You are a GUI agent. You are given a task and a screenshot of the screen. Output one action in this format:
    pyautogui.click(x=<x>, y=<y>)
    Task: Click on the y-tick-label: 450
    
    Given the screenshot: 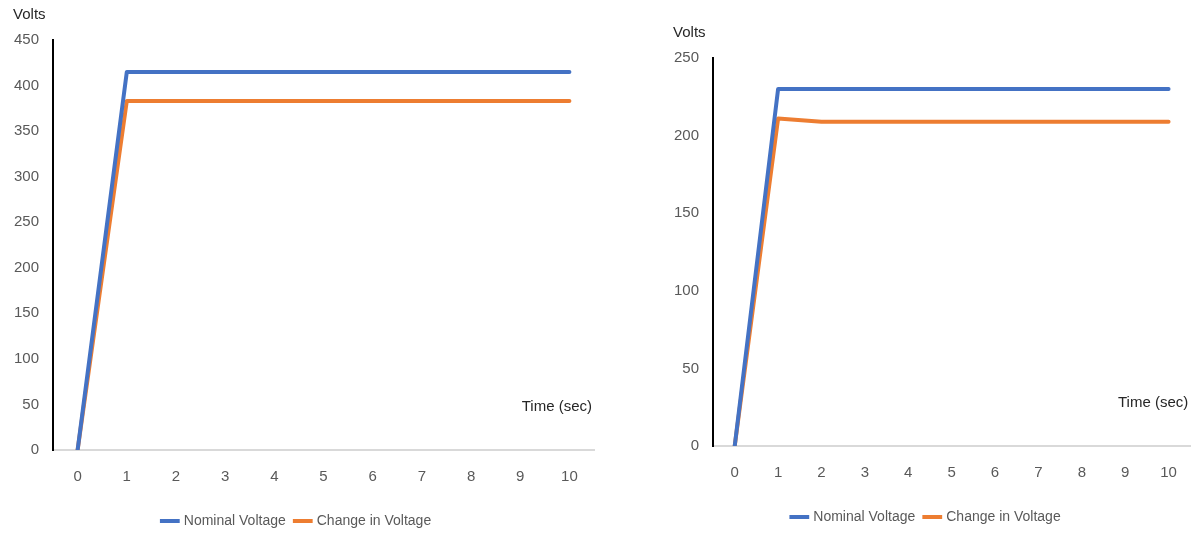 What is the action you would take?
    pyautogui.click(x=27, y=39)
    